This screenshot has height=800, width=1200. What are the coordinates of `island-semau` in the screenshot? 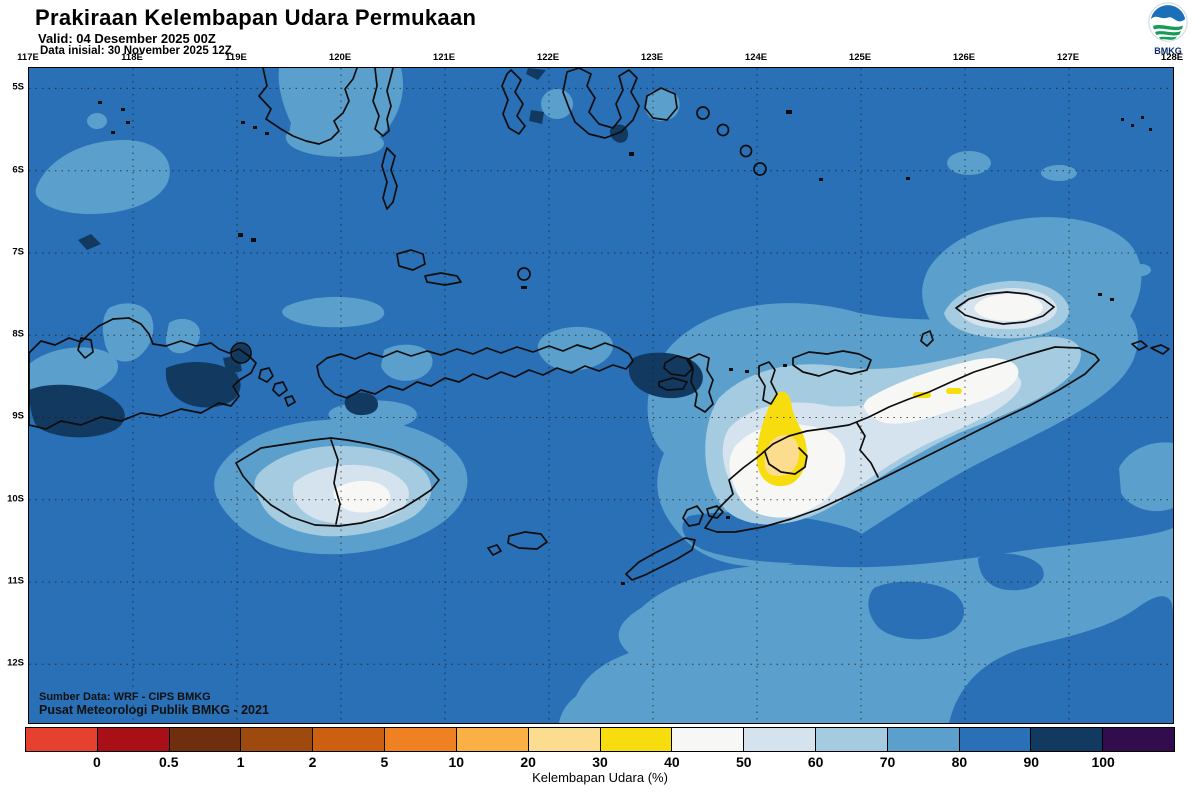 It's located at (693, 516).